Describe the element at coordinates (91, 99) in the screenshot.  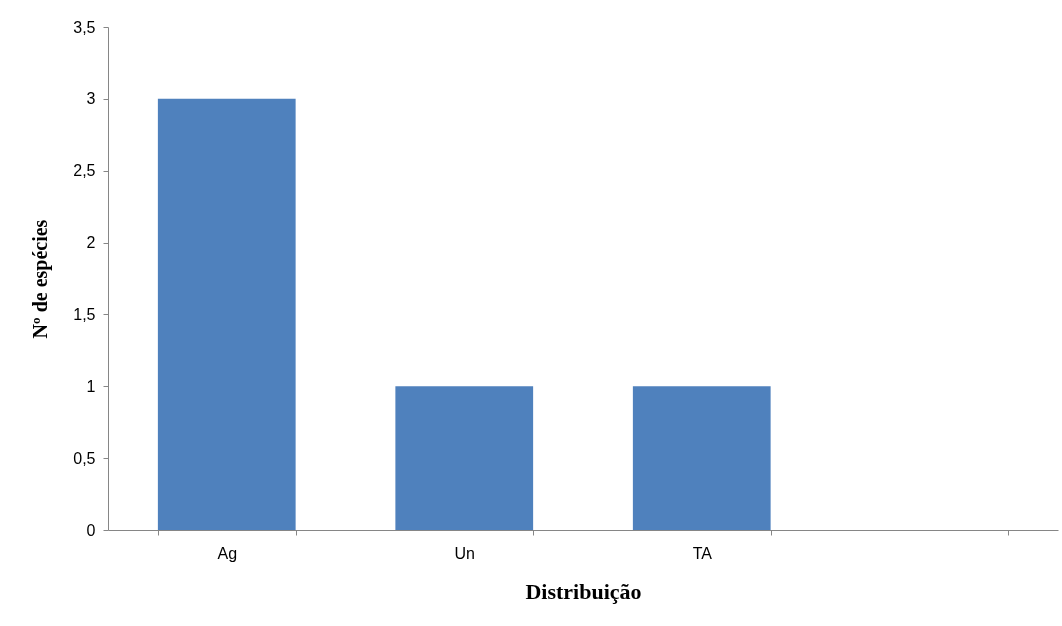
I see `y-tick-label: 3` at that location.